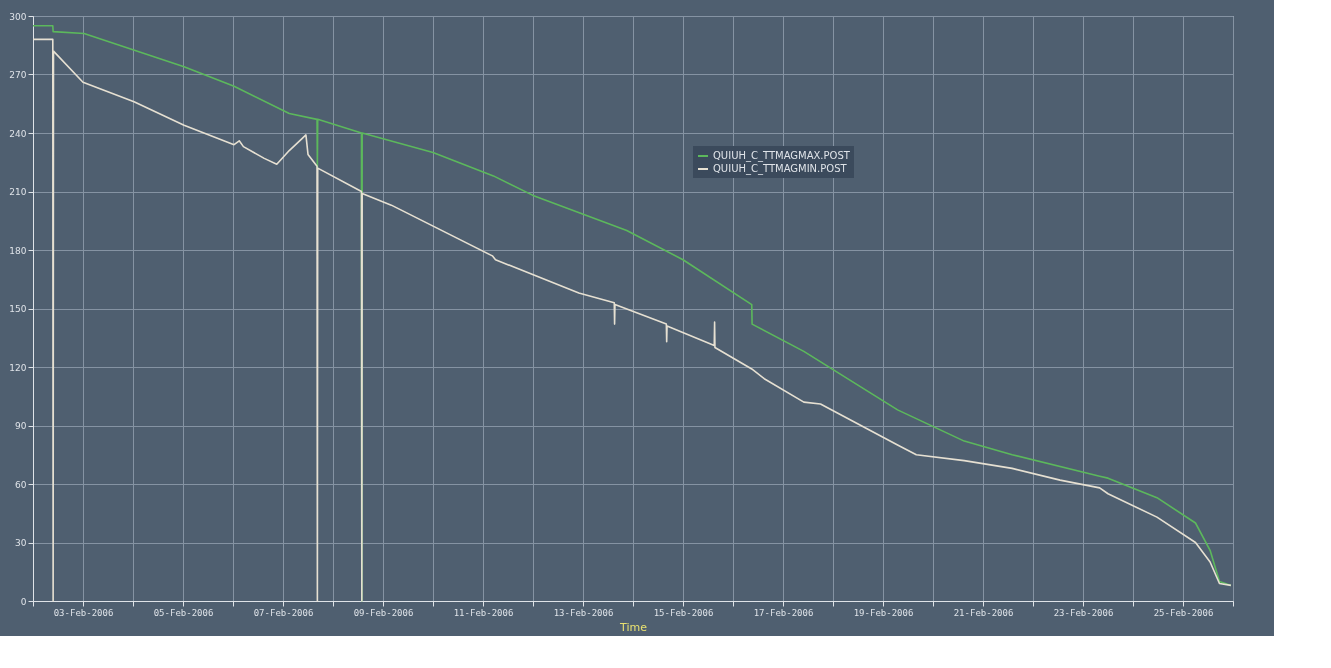 The height and width of the screenshot is (668, 1331). I want to click on y-tick-label: 30, so click(21, 543).